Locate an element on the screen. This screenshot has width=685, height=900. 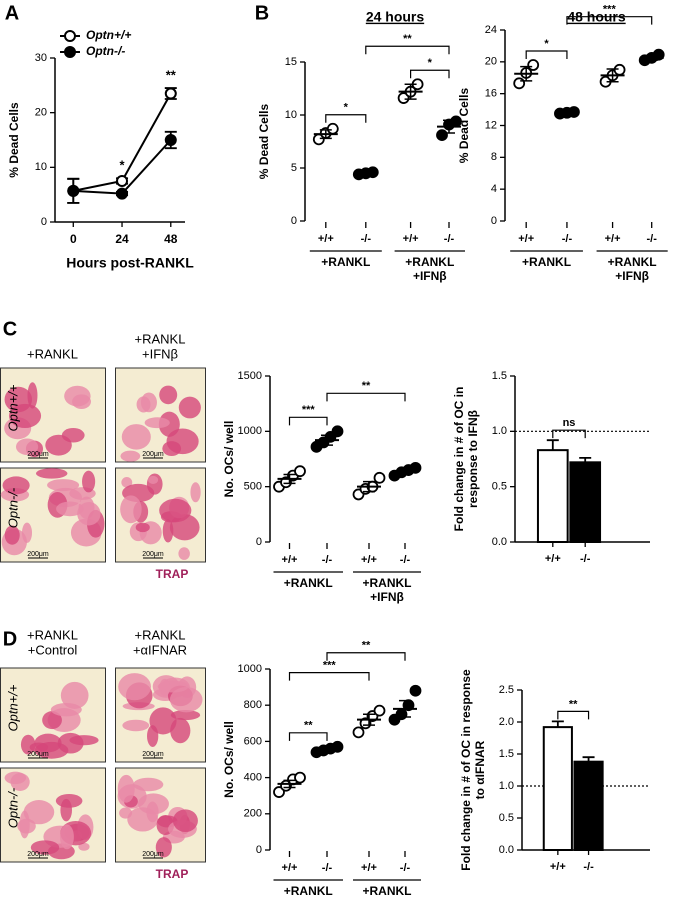
y-tick-label: 0.5 is located at coordinates (506, 818).